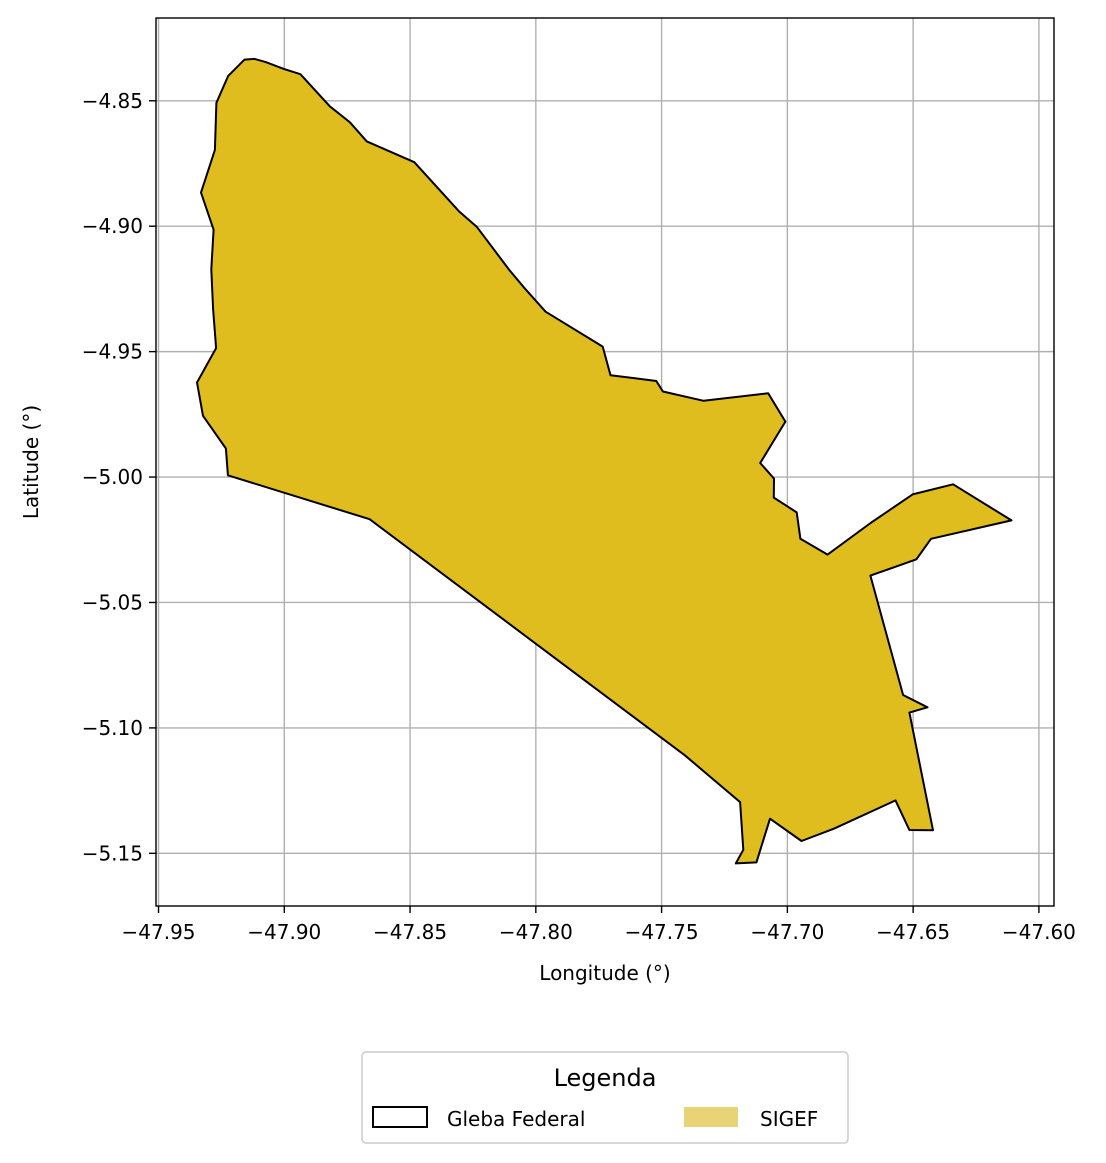  Describe the element at coordinates (112, 477) in the screenshot. I see `y-tick-label: −5.00` at that location.